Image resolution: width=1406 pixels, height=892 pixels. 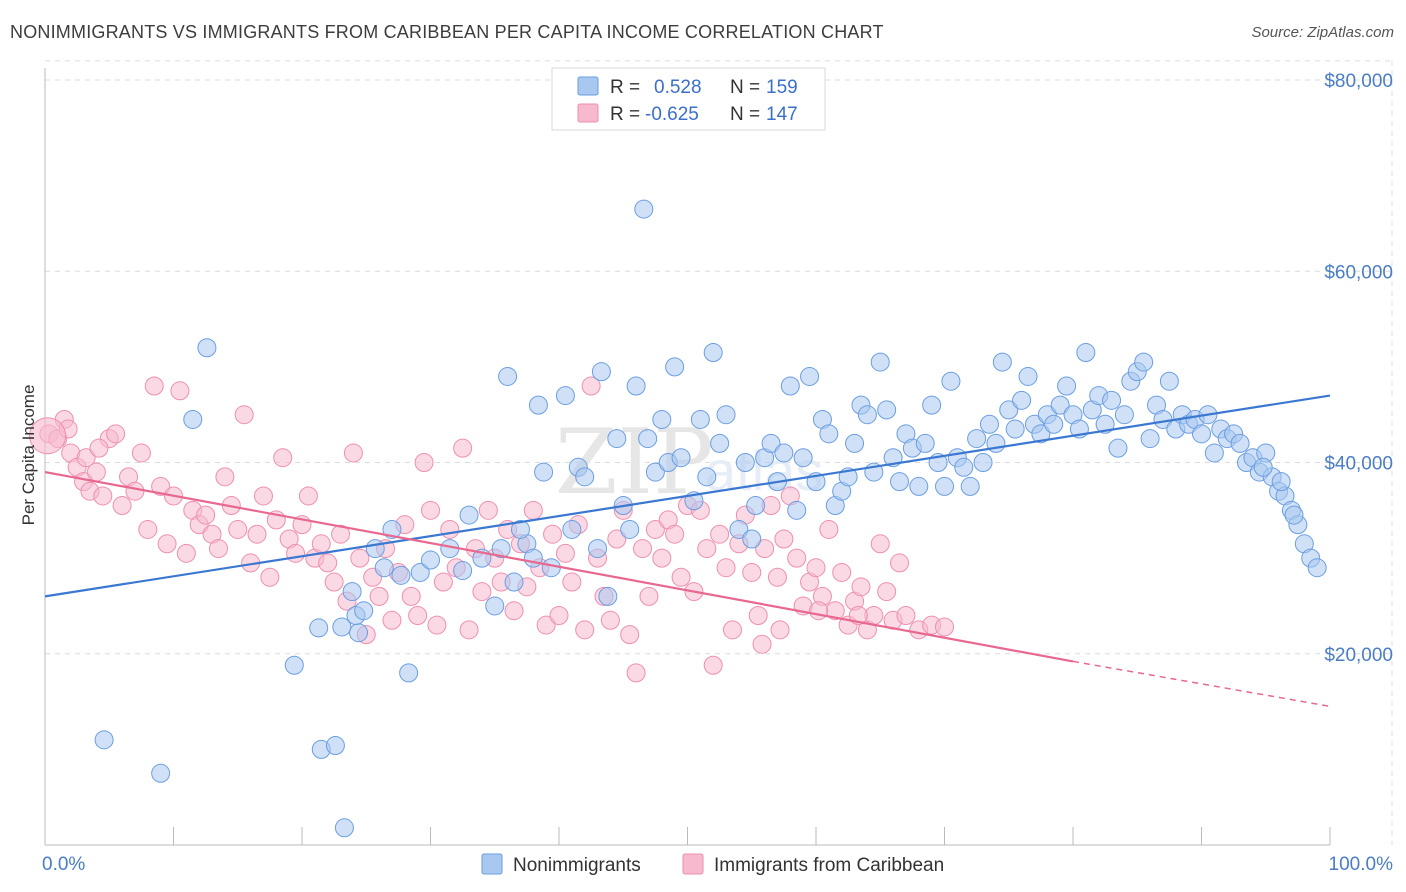 What do you see at coordinates (782, 87) in the screenshot?
I see `legend-n-value-1: 159` at bounding box center [782, 87].